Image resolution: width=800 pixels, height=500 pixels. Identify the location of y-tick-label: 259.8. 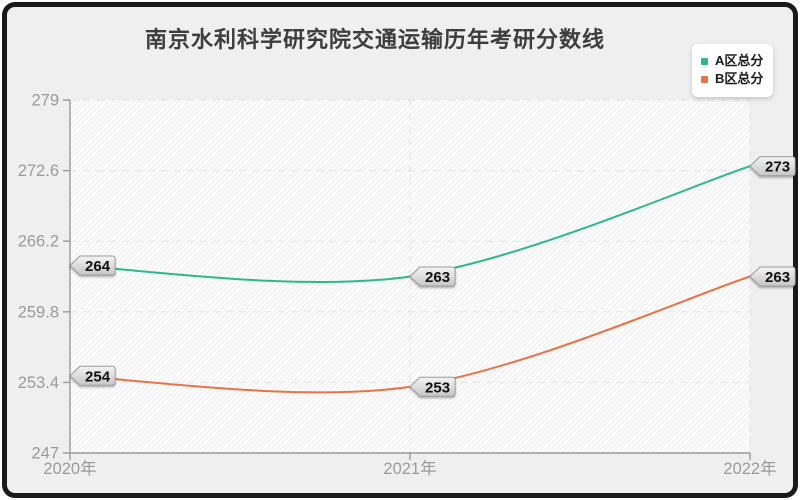
(38, 312).